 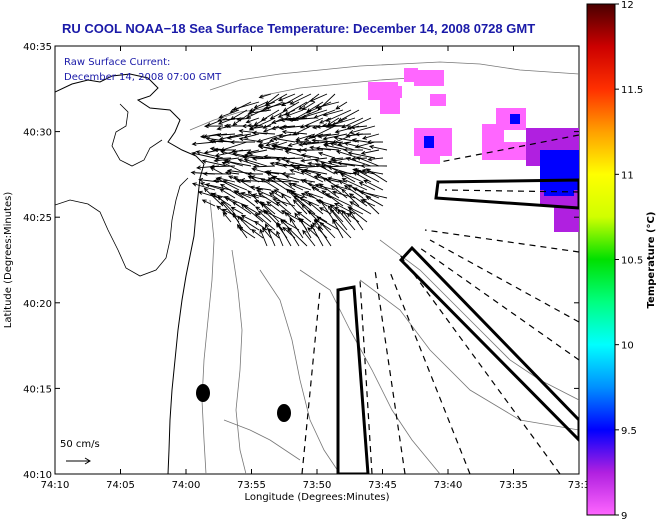 What do you see at coordinates (186, 485) in the screenshot?
I see `x-tick-label: 74:00` at bounding box center [186, 485].